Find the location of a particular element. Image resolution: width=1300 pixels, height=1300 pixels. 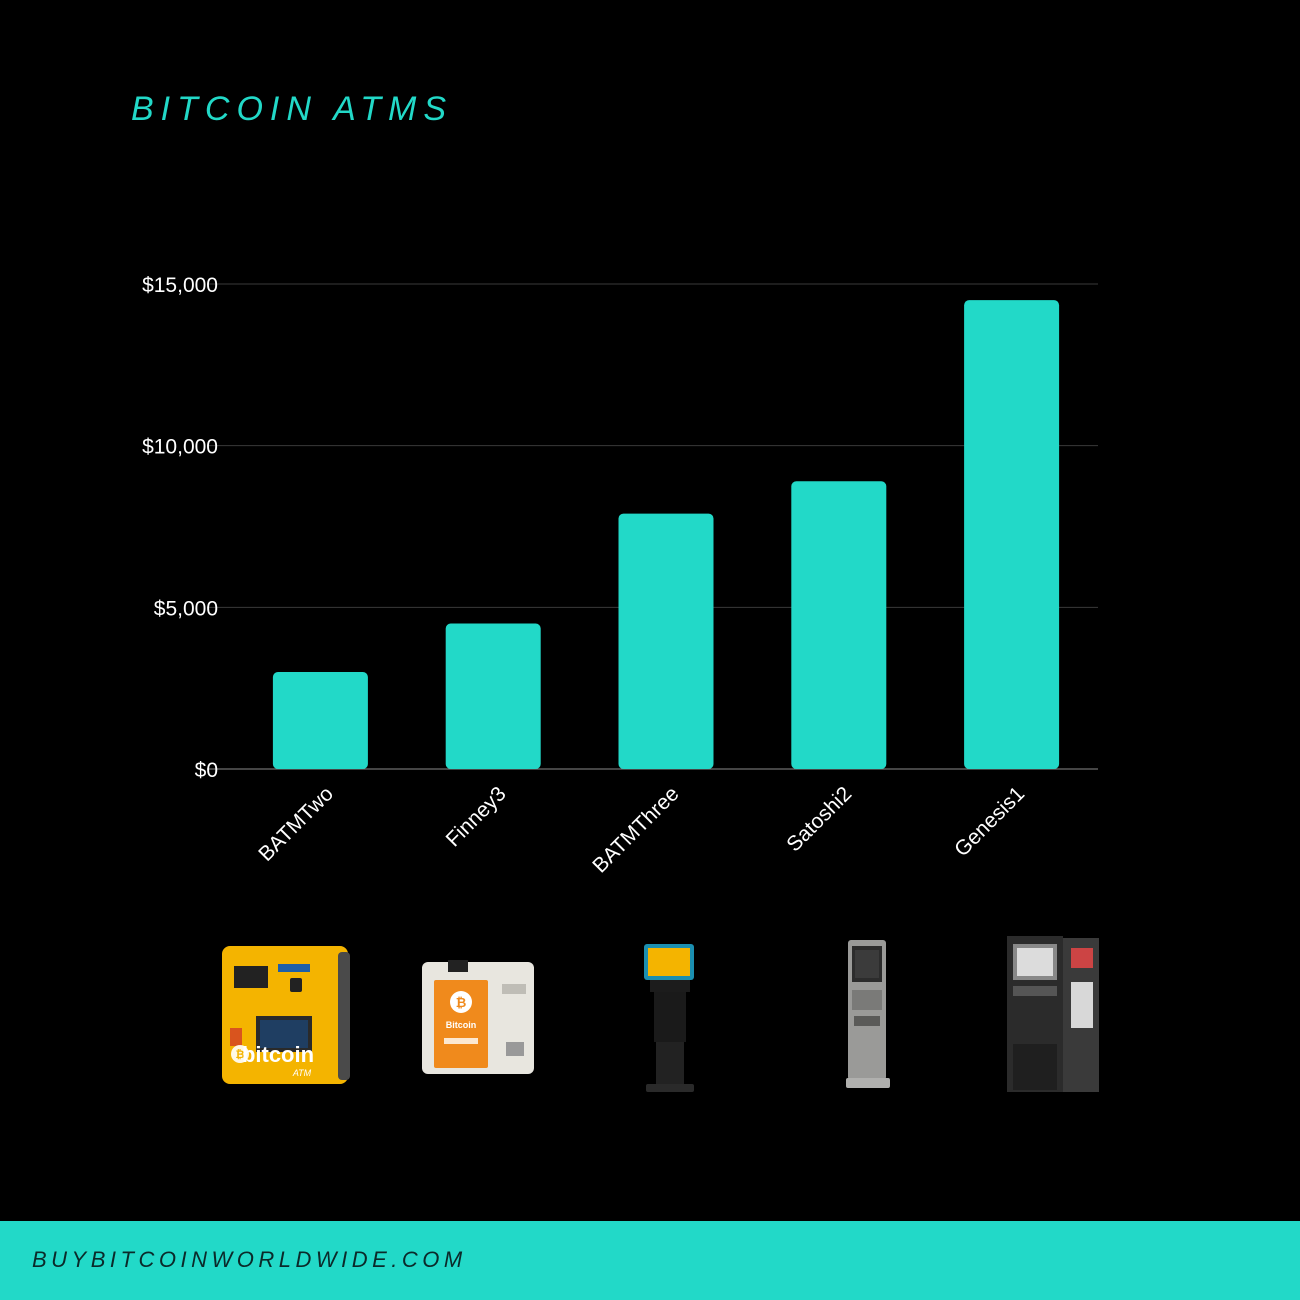

x-tick-label: BATMThree is located at coordinates (635, 829).